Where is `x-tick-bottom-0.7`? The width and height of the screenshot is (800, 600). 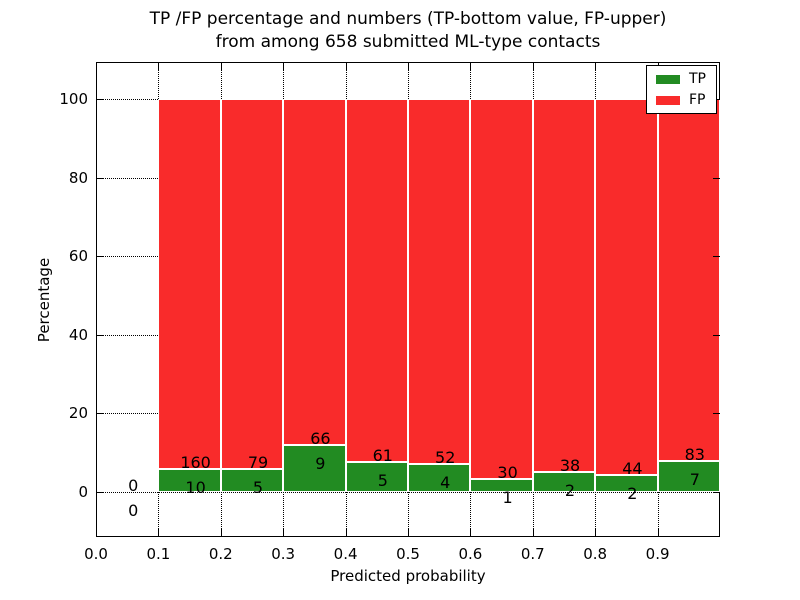
x-tick-bottom-0.7 is located at coordinates (533, 533).